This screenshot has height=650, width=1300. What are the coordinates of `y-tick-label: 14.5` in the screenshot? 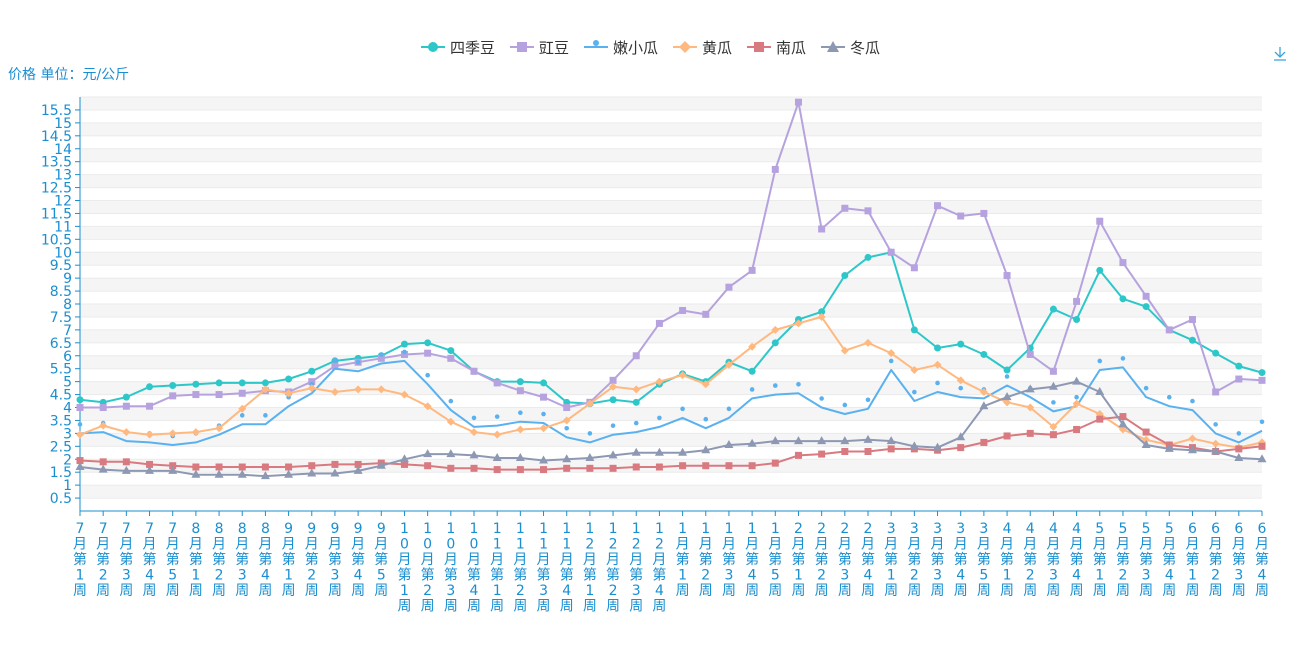 It's located at (56, 137).